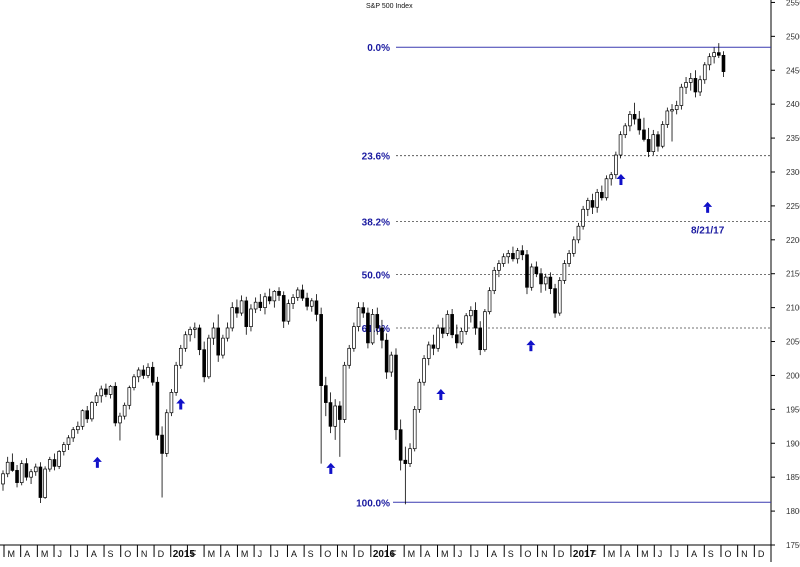 The height and width of the screenshot is (567, 800). Describe the element at coordinates (378, 48) in the screenshot. I see `fib-label-0: 0.0%` at that location.